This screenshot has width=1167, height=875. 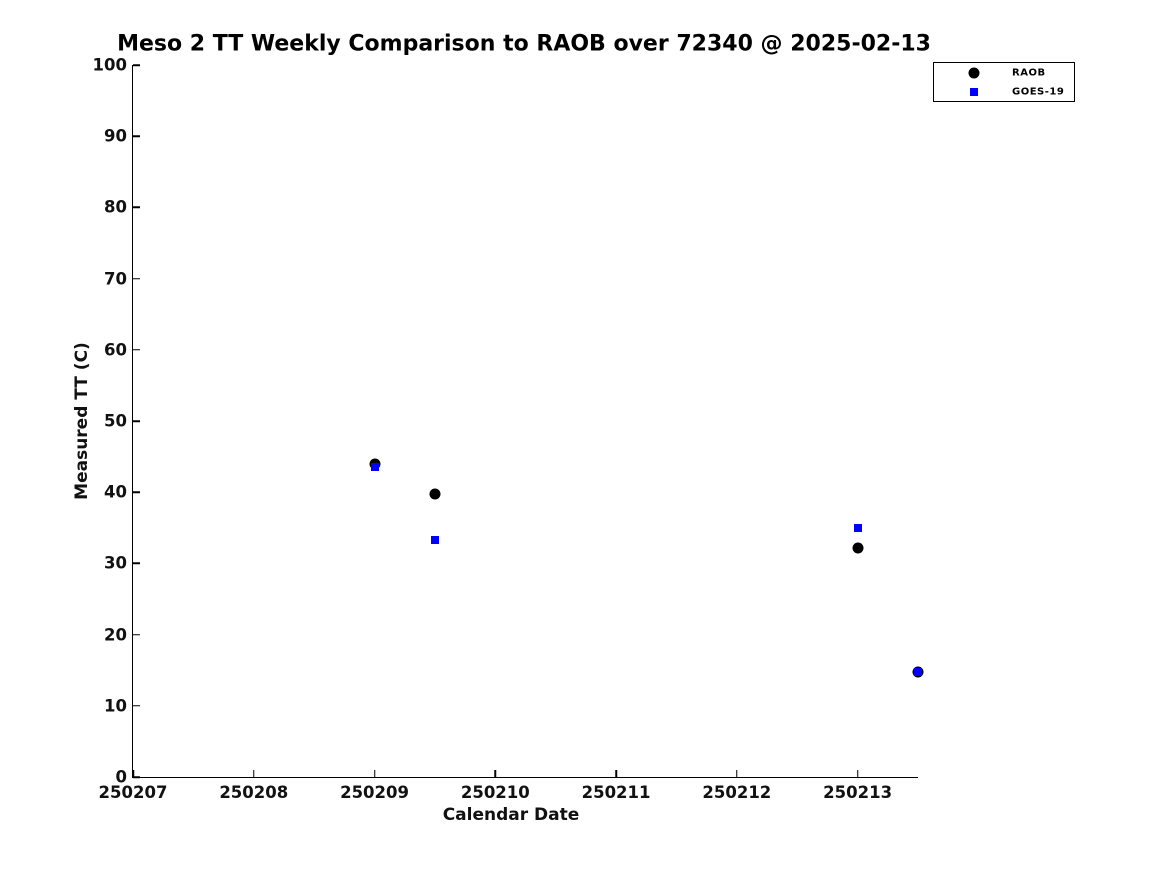 What do you see at coordinates (374, 792) in the screenshot?
I see `x-tick-label: 250209` at bounding box center [374, 792].